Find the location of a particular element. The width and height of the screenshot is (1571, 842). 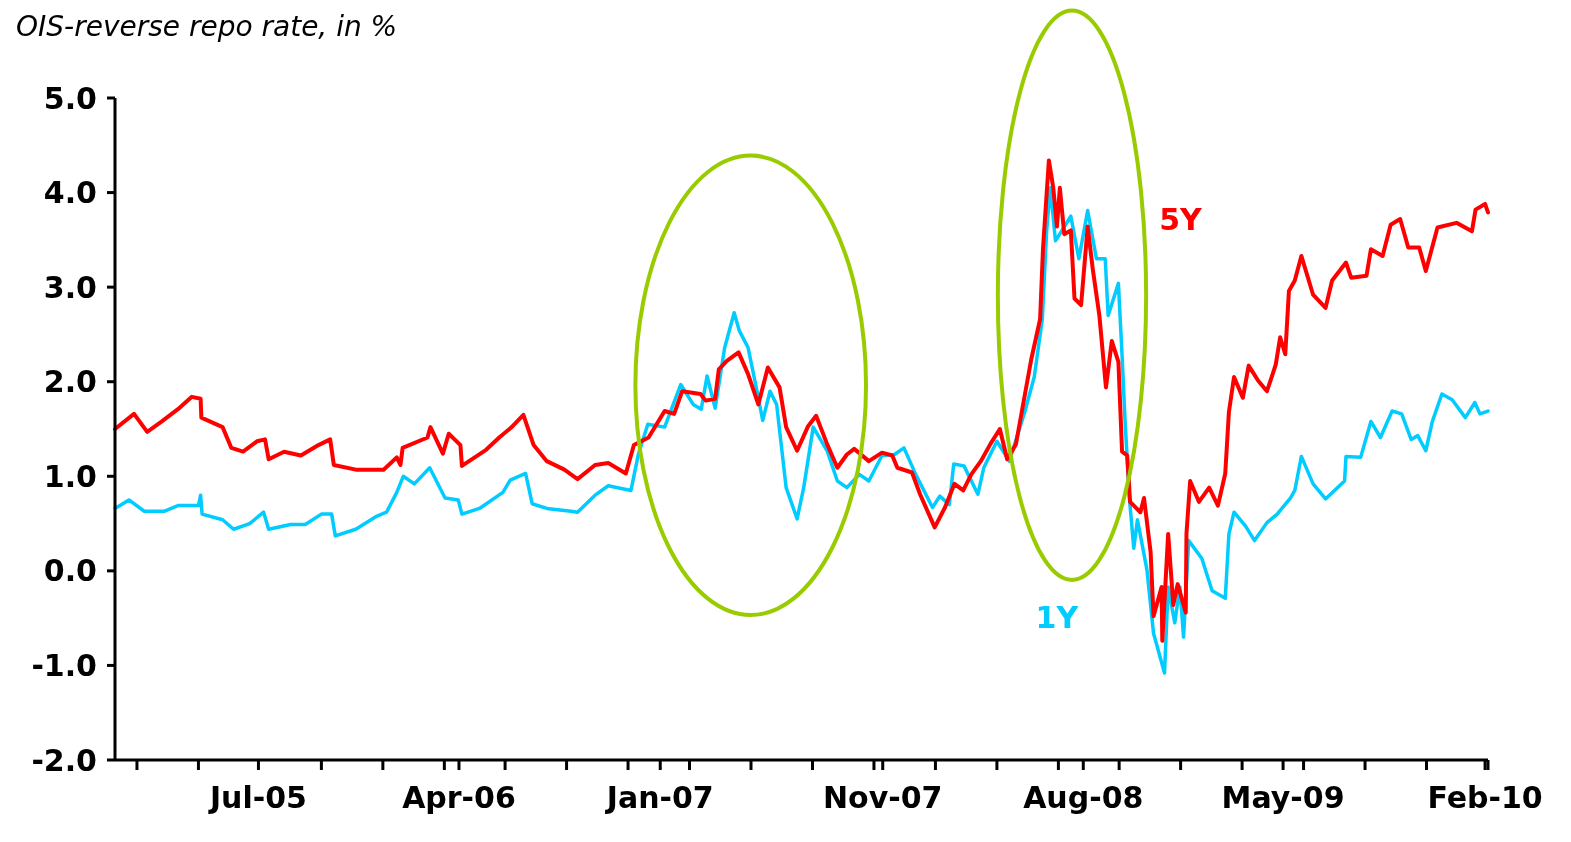

y-tick-label: 1.0 is located at coordinates (70, 476).